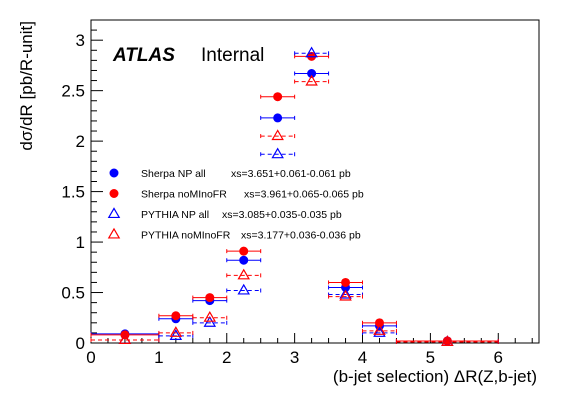 The image size is (567, 409). What do you see at coordinates (173, 174) in the screenshot?
I see `legend-series-name: Sherpa NP all` at bounding box center [173, 174].